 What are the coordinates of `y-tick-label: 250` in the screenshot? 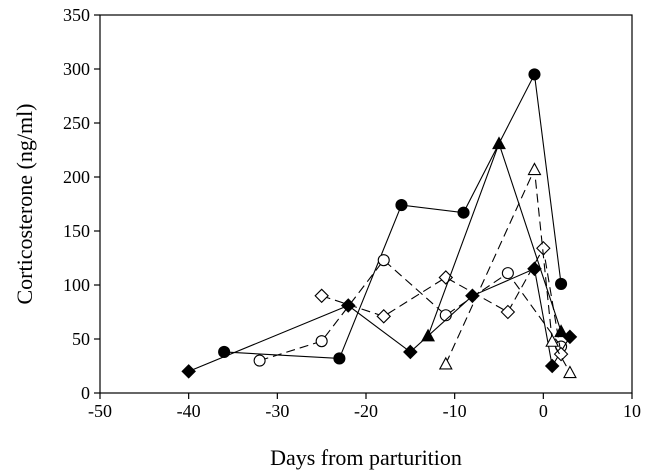 It's located at (76, 123).